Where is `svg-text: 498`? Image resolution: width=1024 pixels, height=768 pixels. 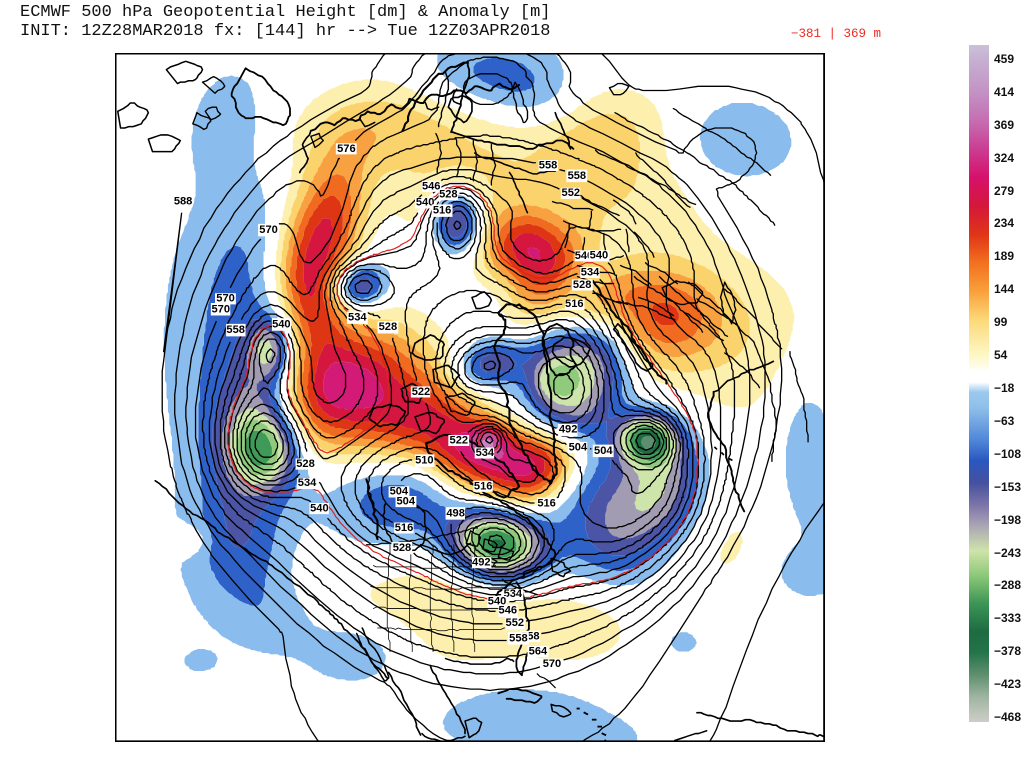 svg-text: 498 is located at coordinates (455, 513).